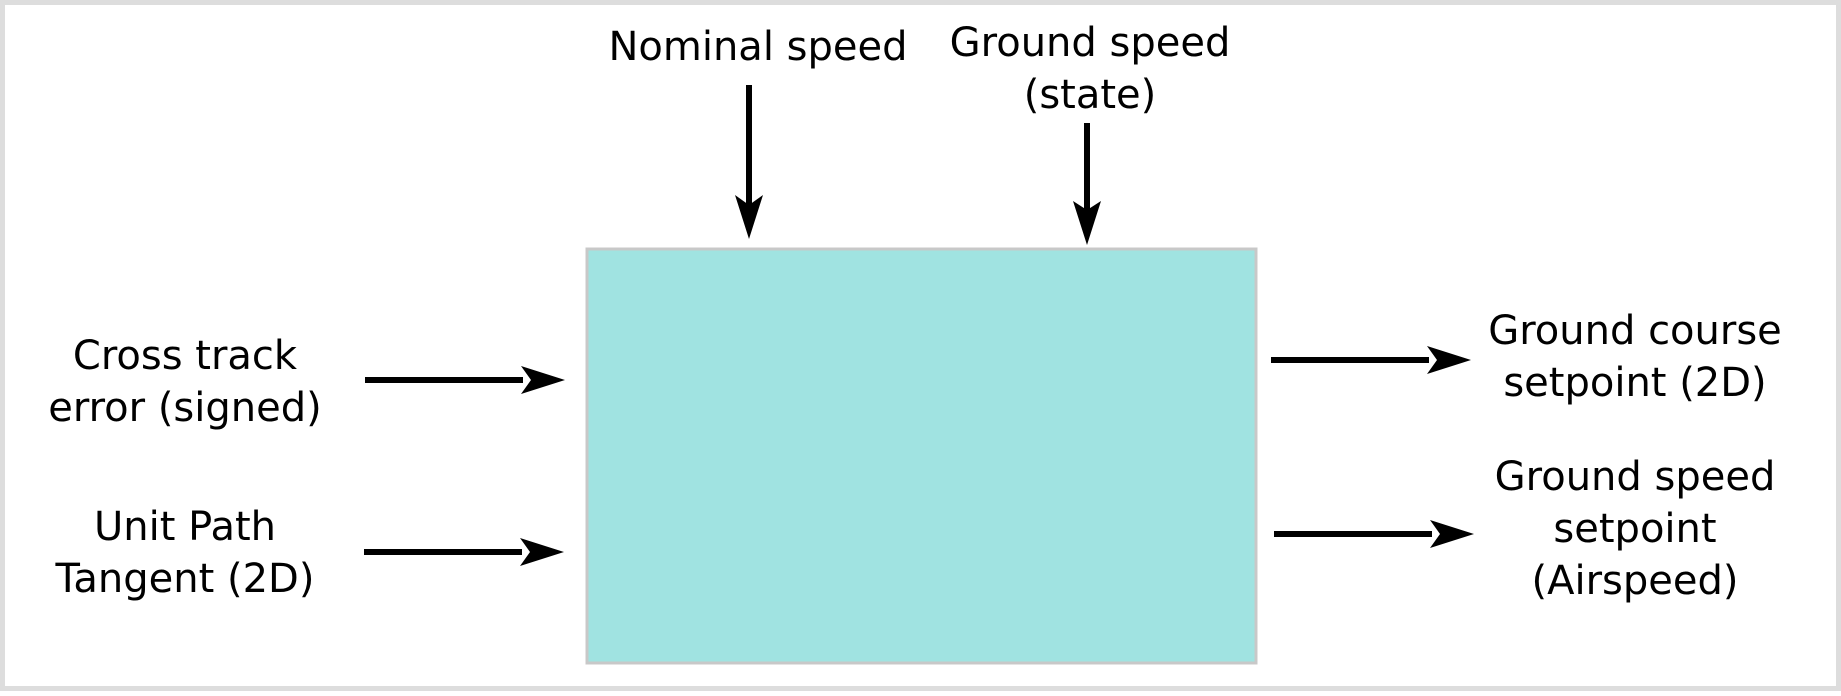 This screenshot has height=696, width=1841. I want to click on unit-path-tangent-arrow, so click(464, 552).